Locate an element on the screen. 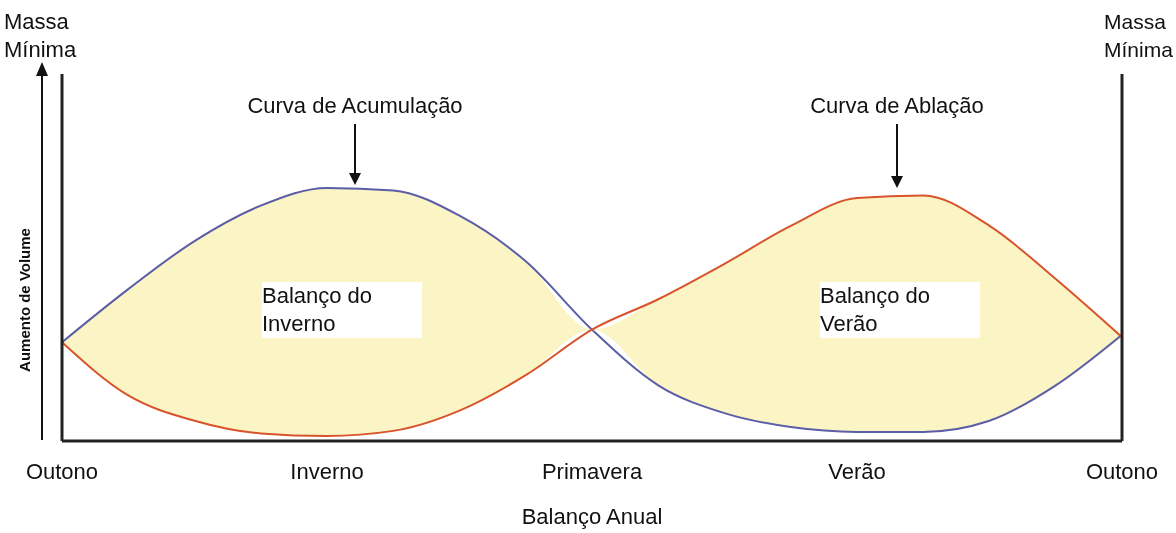 The width and height of the screenshot is (1176, 533). x-axis-title: Balanço Anual is located at coordinates (592, 517).